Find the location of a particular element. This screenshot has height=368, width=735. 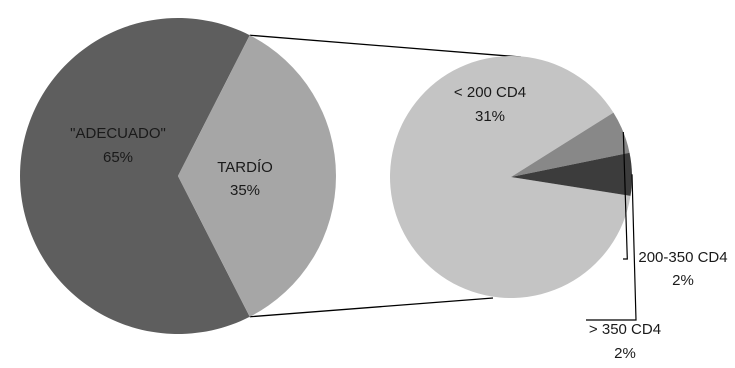

leader-350-cd4 is located at coordinates (611, 247).